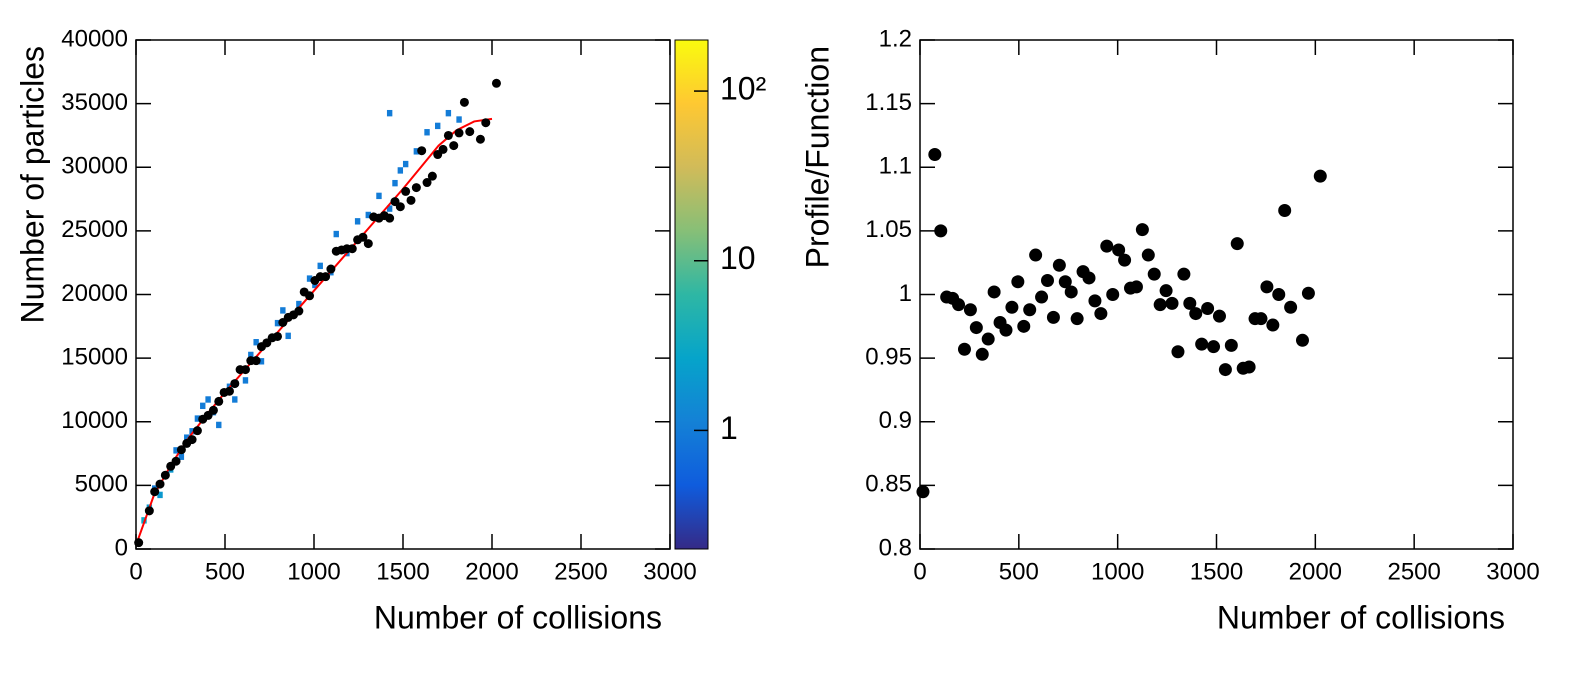 The image size is (1596, 677). Describe the element at coordinates (895, 420) in the screenshot. I see `y-tick-label: 0.9` at that location.